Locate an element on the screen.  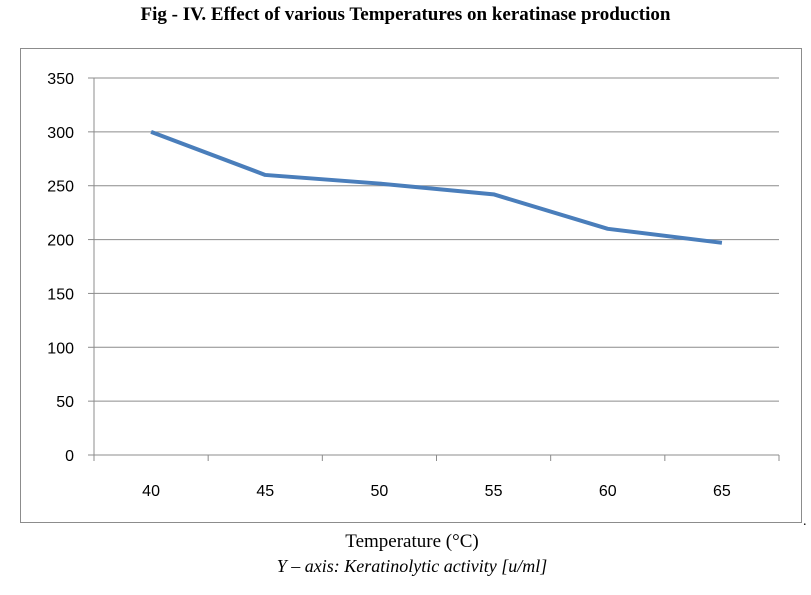
series-line is located at coordinates (436, 187).